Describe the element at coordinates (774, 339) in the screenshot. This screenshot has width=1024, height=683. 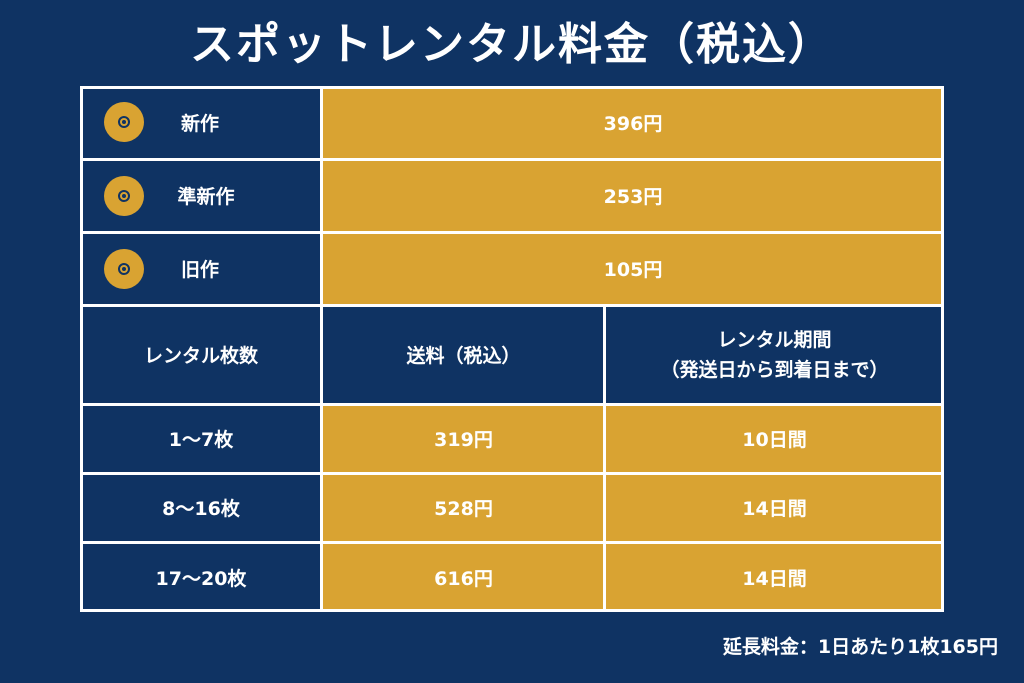
I see `header-period-line1: レンタル期間` at that location.